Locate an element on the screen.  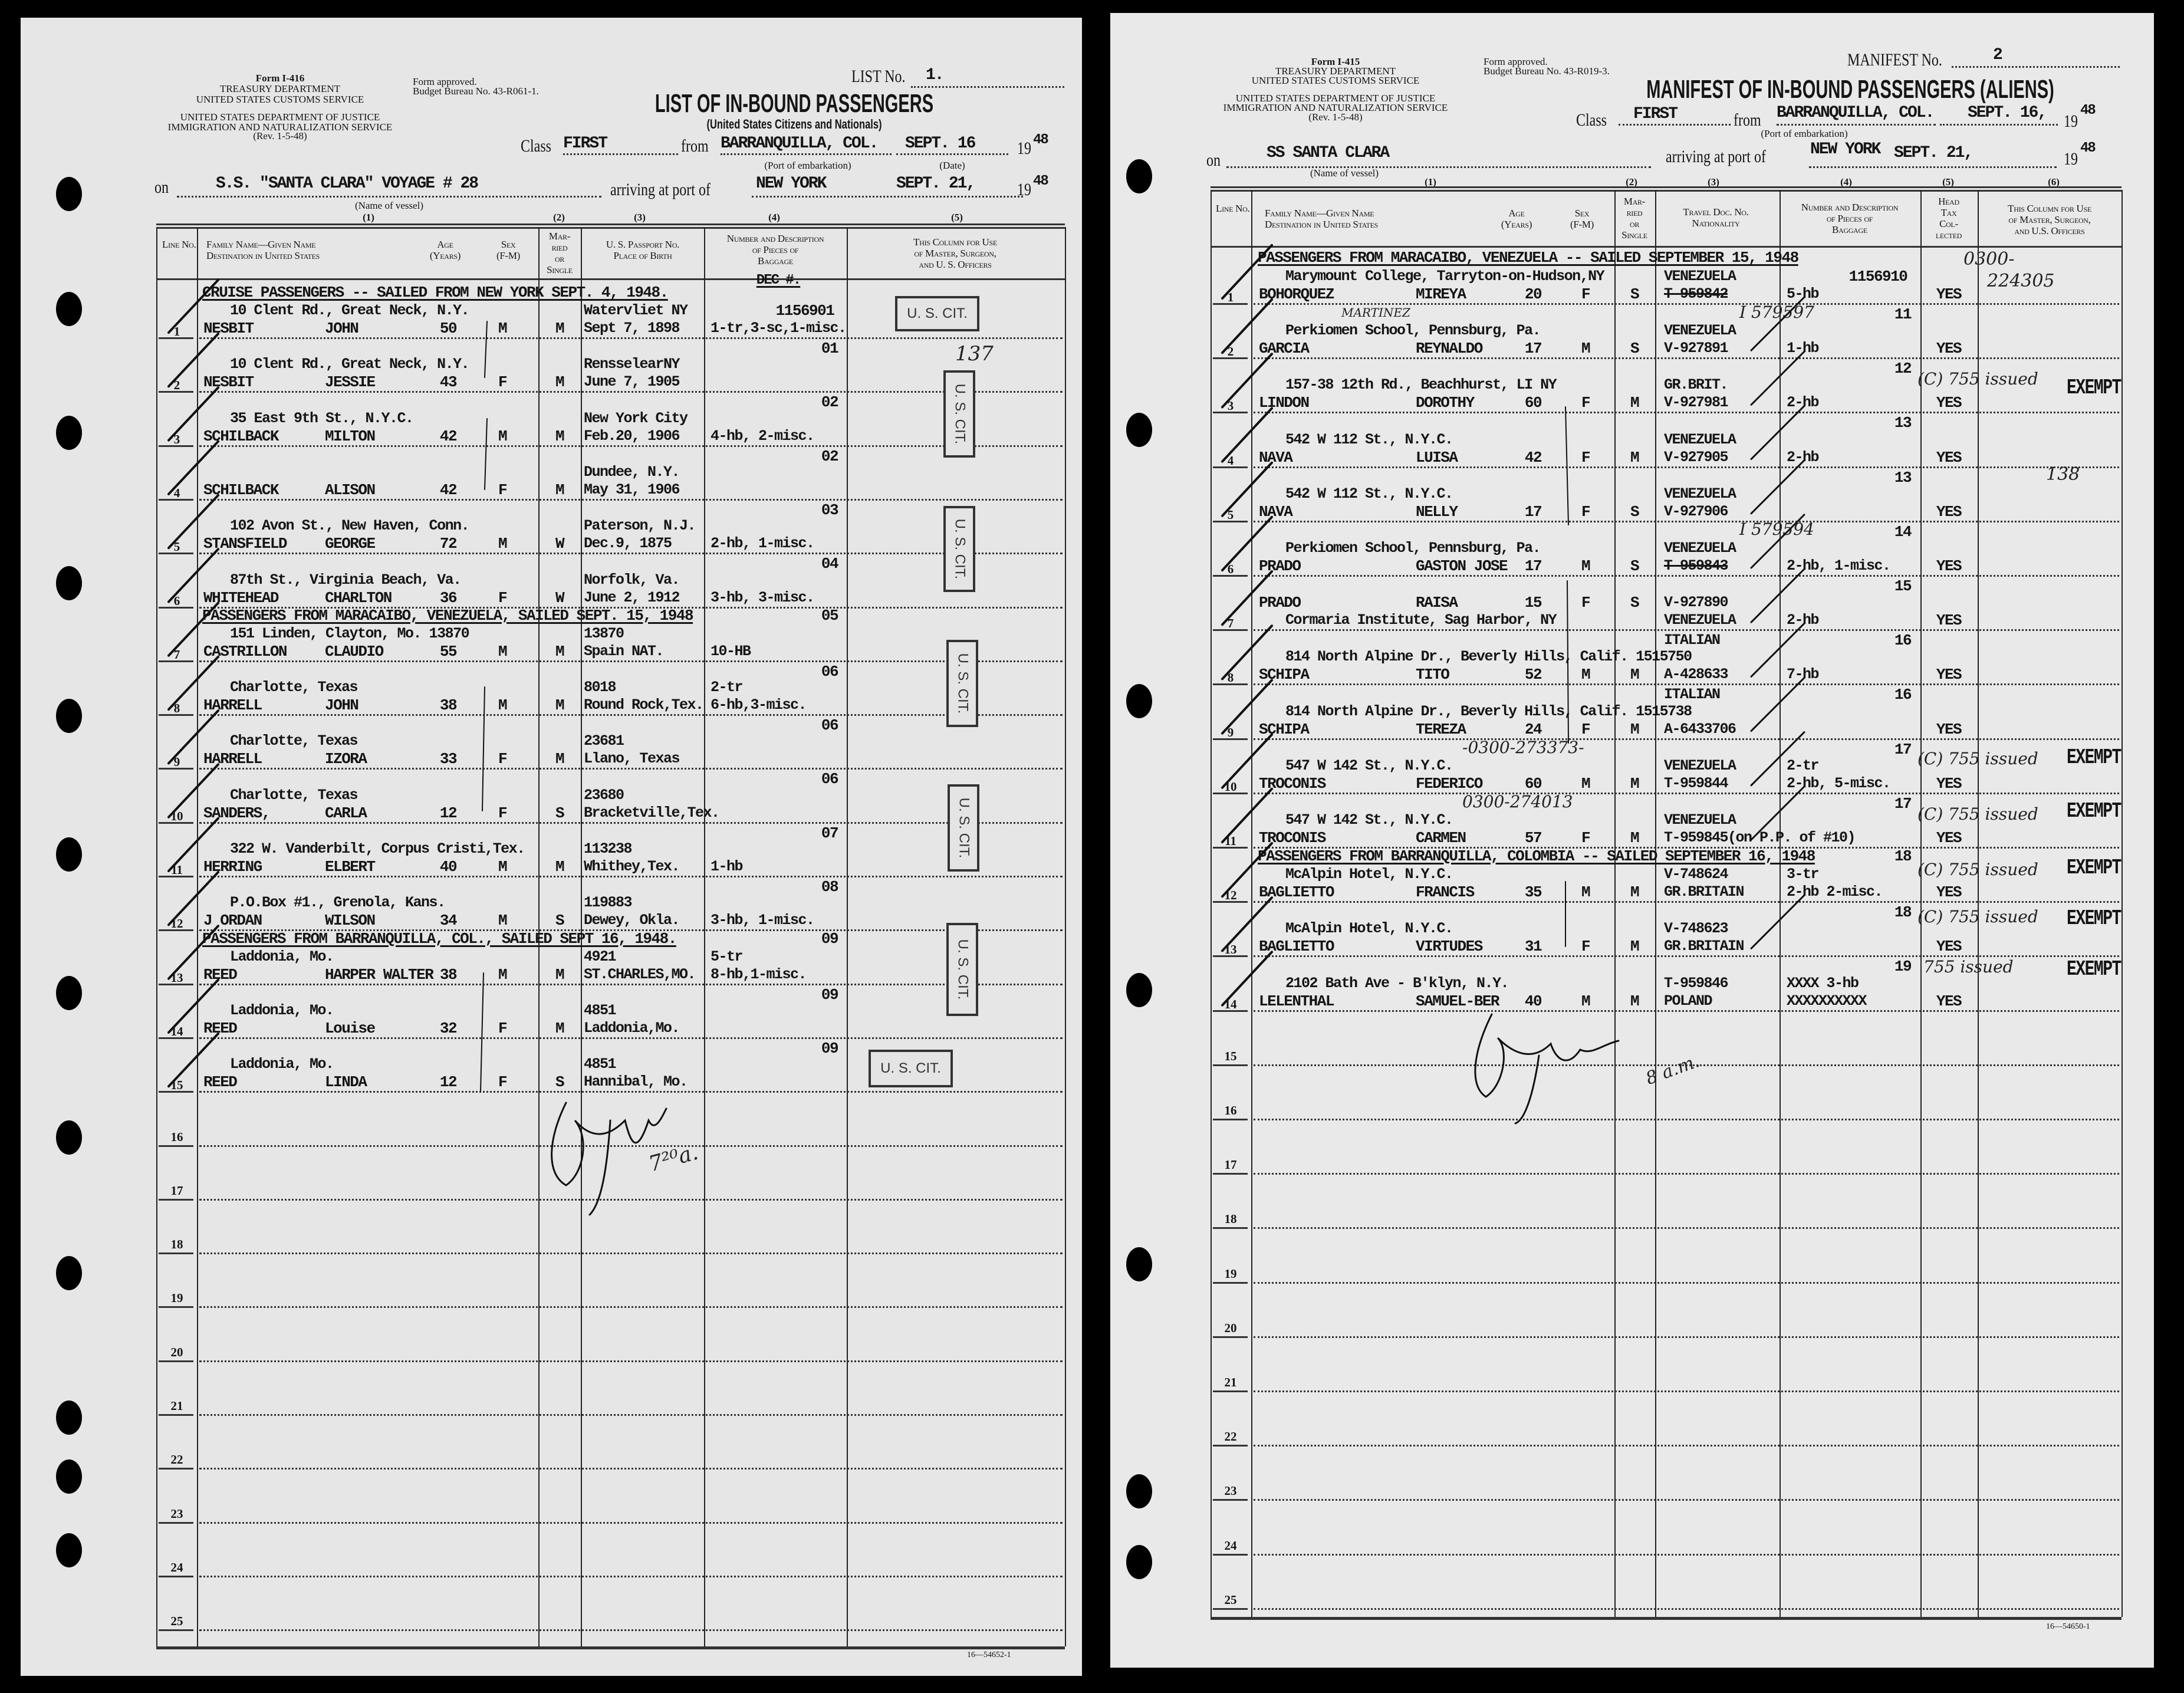
document-line-1: 23681 is located at coordinates (604, 741).